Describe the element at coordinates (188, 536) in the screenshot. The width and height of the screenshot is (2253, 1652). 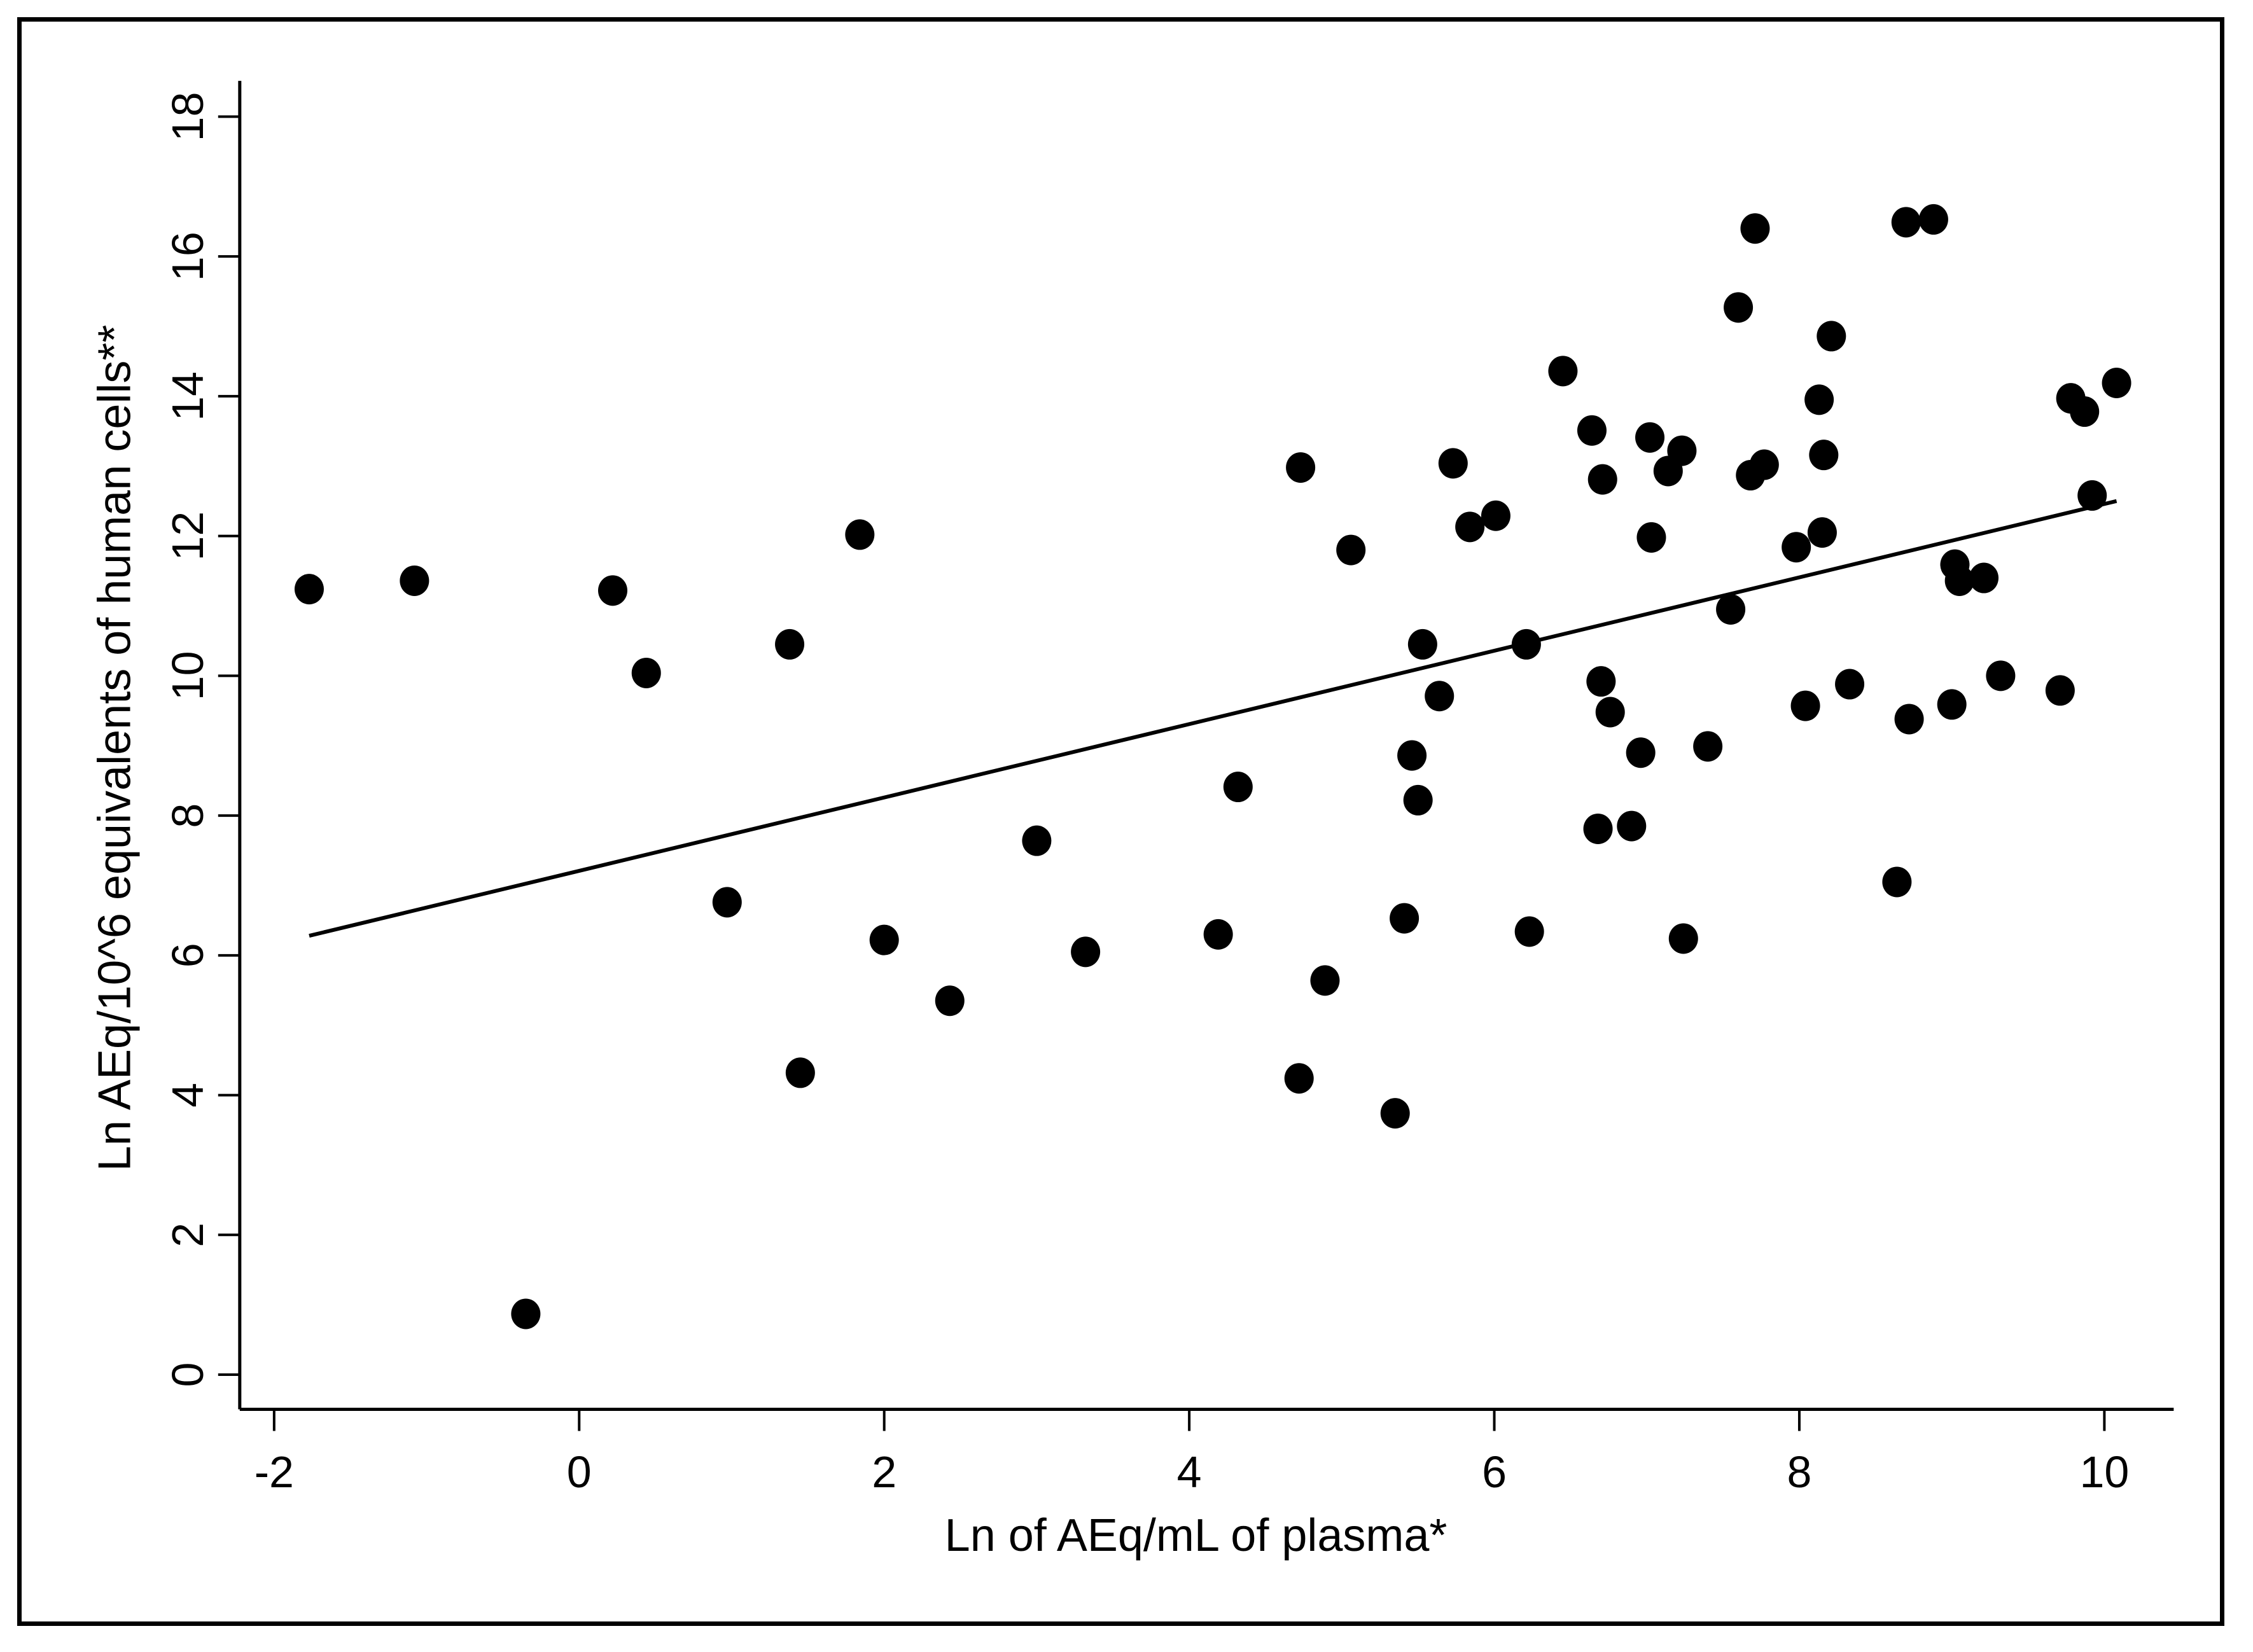
I see `y-tick-label: 12` at that location.